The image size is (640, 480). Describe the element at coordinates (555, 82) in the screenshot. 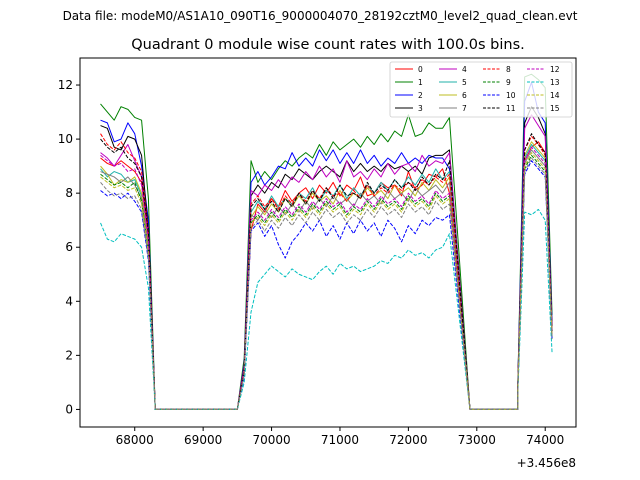

I see `legend-label: 13` at that location.